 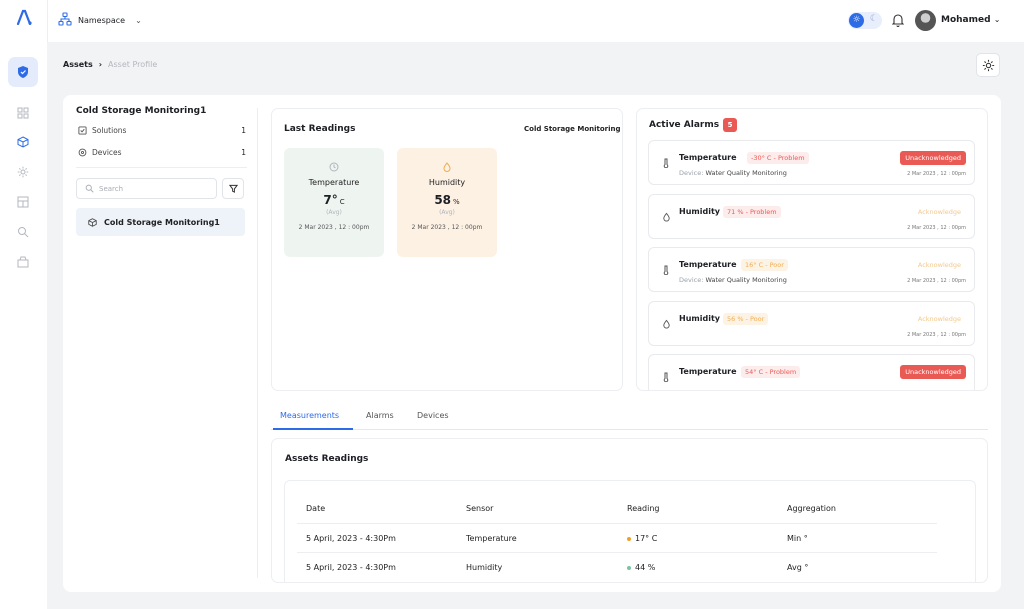 What do you see at coordinates (797, 538) in the screenshot?
I see `cell-aggregation: Min °` at bounding box center [797, 538].